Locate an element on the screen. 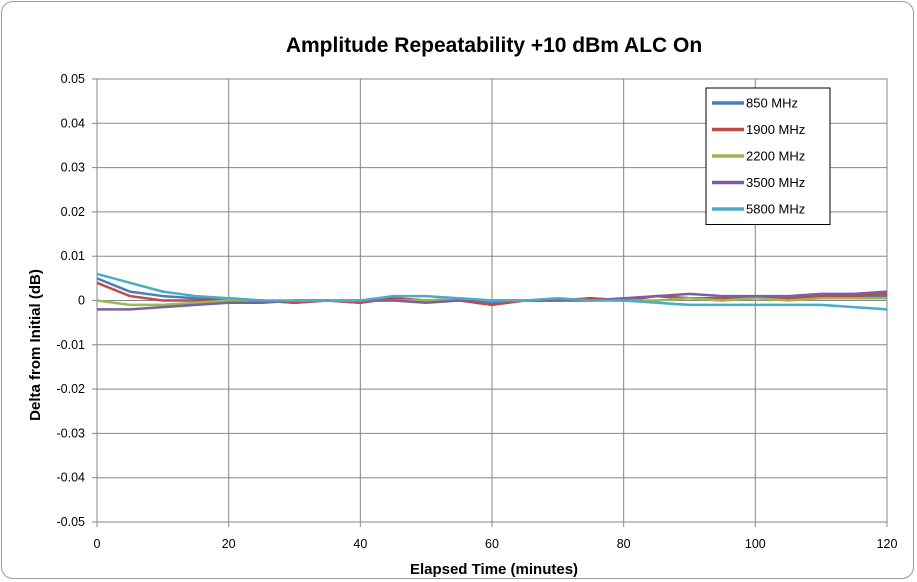  y-tick-label: 0 is located at coordinates (81, 301).